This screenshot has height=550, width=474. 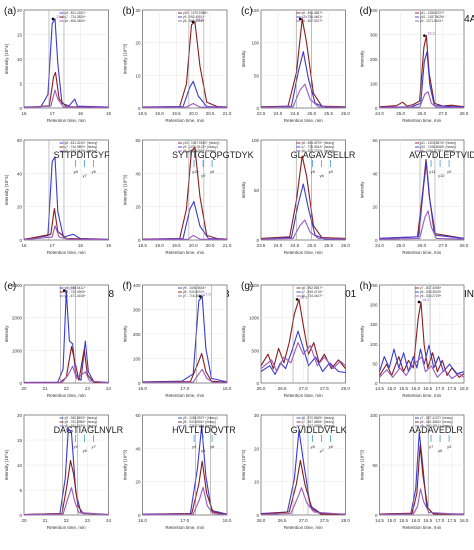 What do you see at coordinates (311, 292) in the screenshot?
I see `legend-entry: y7 - 849.4716+` at bounding box center [311, 292].